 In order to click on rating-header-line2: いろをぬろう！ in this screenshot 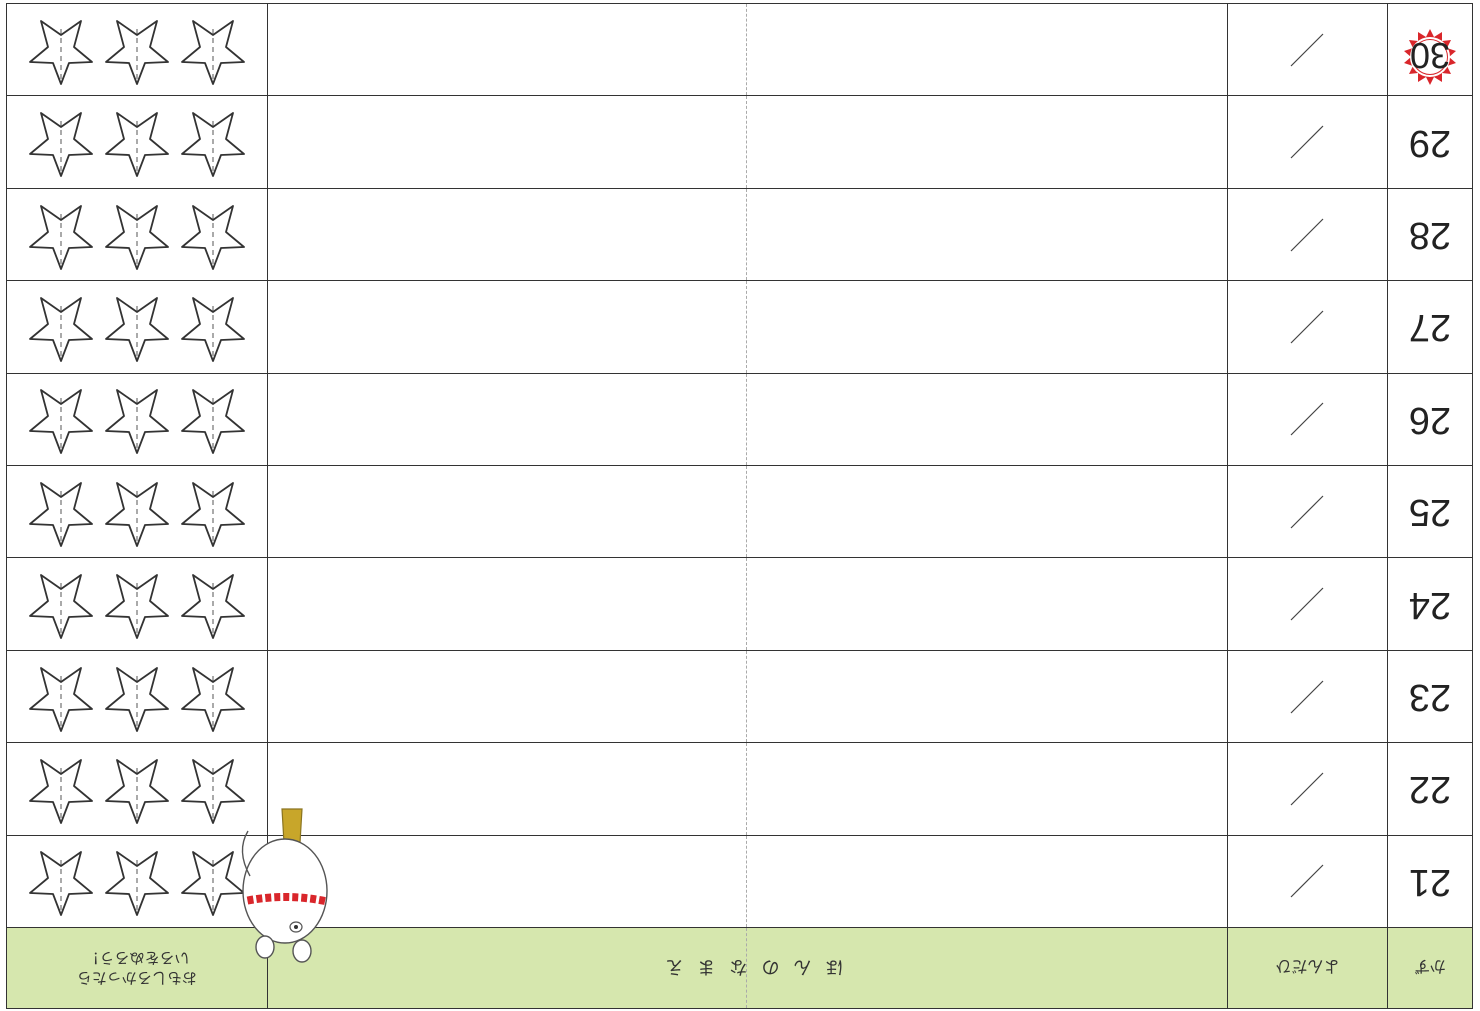, I will do `click(137, 958)`.